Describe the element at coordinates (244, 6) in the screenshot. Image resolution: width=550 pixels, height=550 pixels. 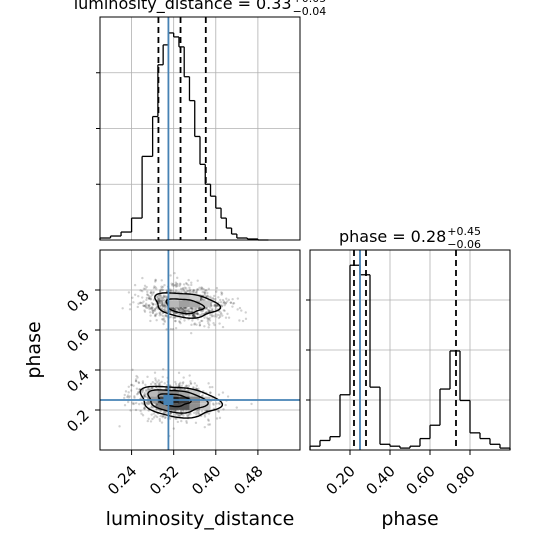
I see `panel-title-eq: =` at that location.